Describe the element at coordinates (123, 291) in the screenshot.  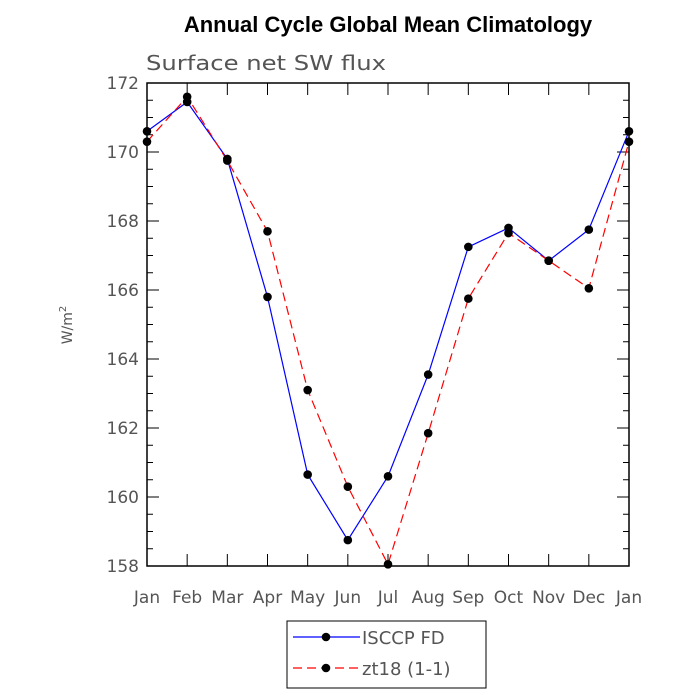
I see `y-tick-label: 166` at that location.